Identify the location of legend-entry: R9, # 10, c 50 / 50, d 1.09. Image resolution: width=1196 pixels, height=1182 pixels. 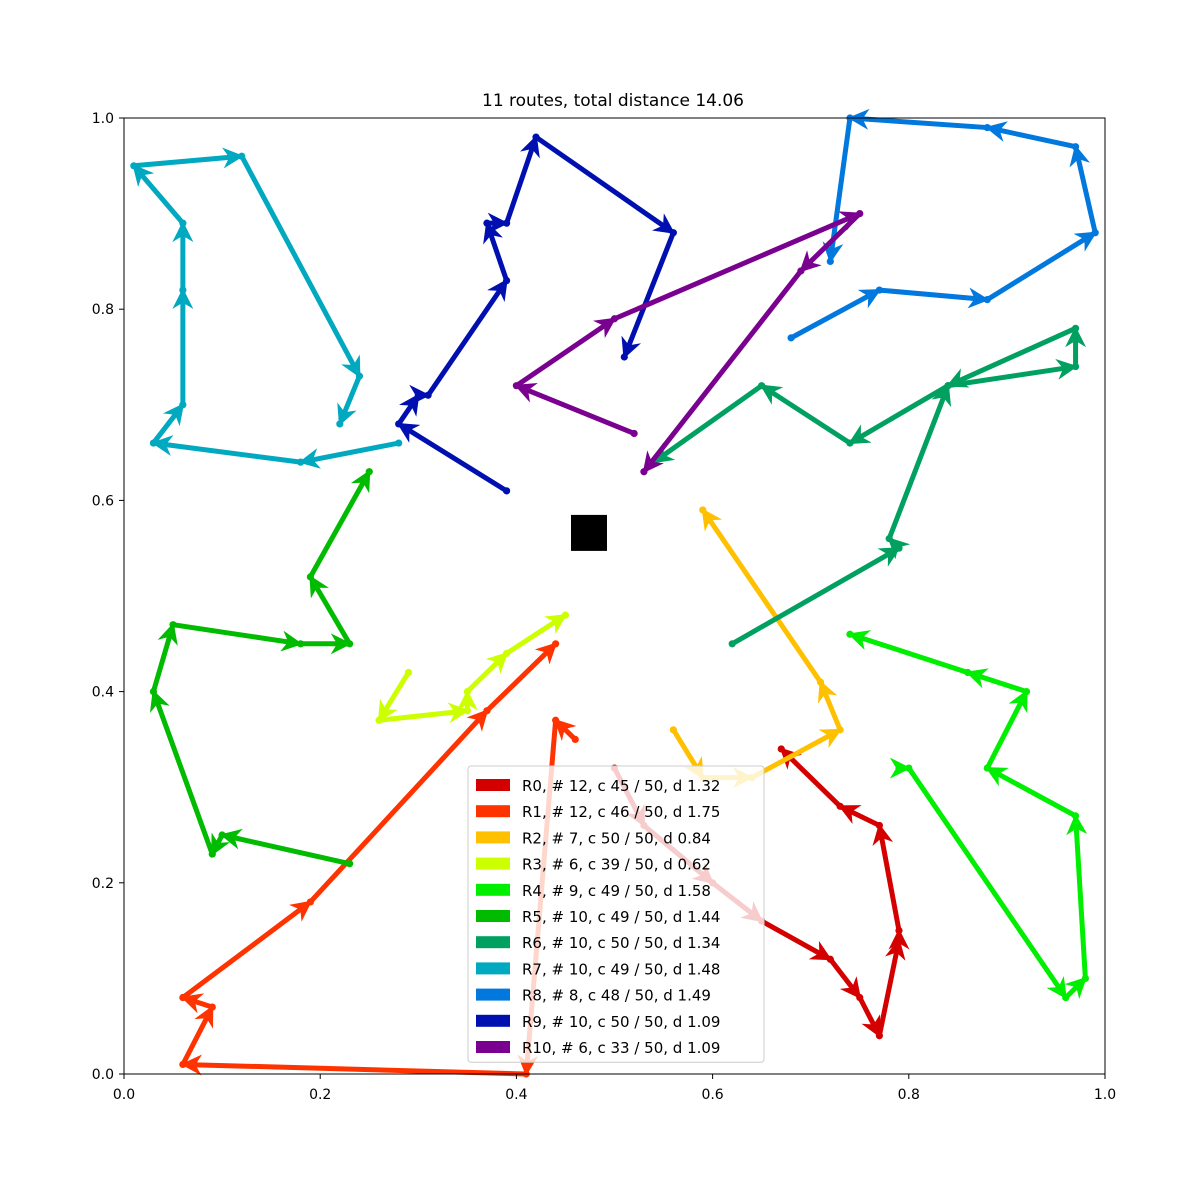
(621, 1022).